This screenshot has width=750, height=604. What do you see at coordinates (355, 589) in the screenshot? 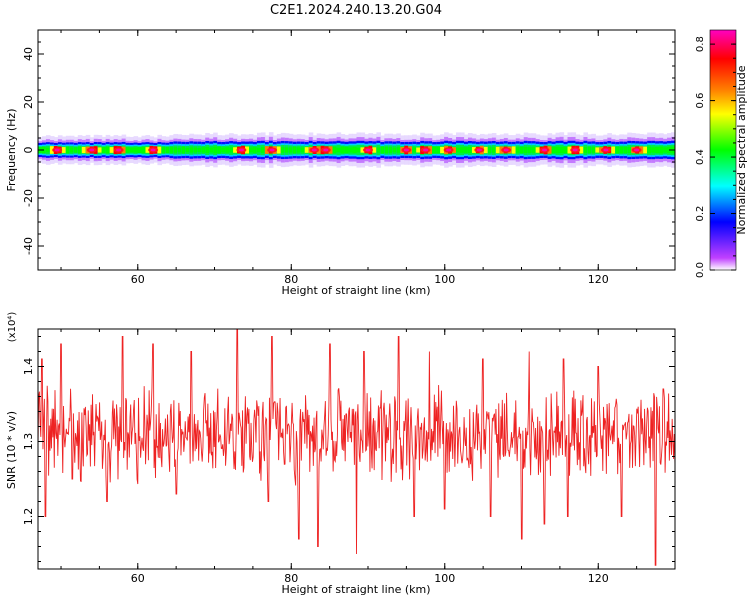
I see `snr-xlabel: Height of straight line (km)` at bounding box center [355, 589].